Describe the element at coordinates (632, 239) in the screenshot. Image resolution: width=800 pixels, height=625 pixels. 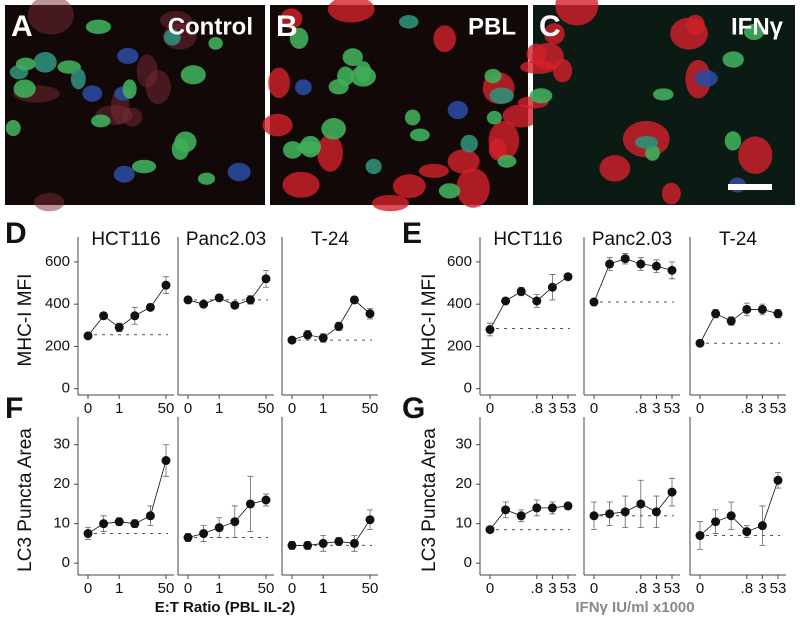
I see `chart-title: Panc2.03` at that location.